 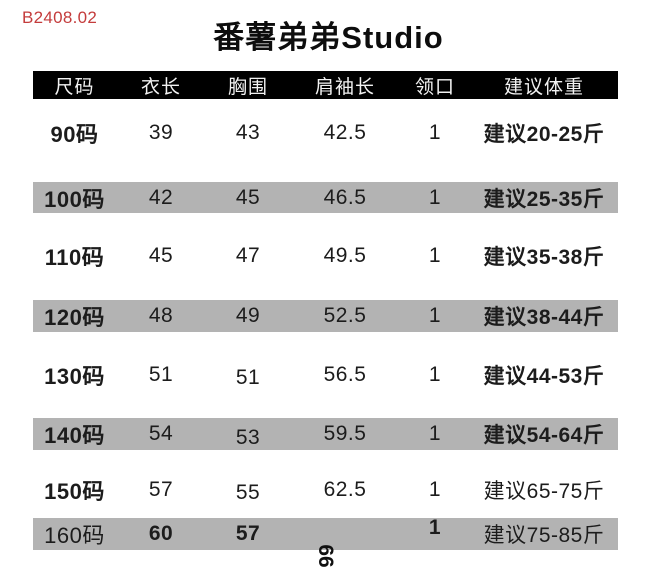 I want to click on table-row: 90码 39 43 42.5 1 建议20-25斤, so click(x=325, y=133).